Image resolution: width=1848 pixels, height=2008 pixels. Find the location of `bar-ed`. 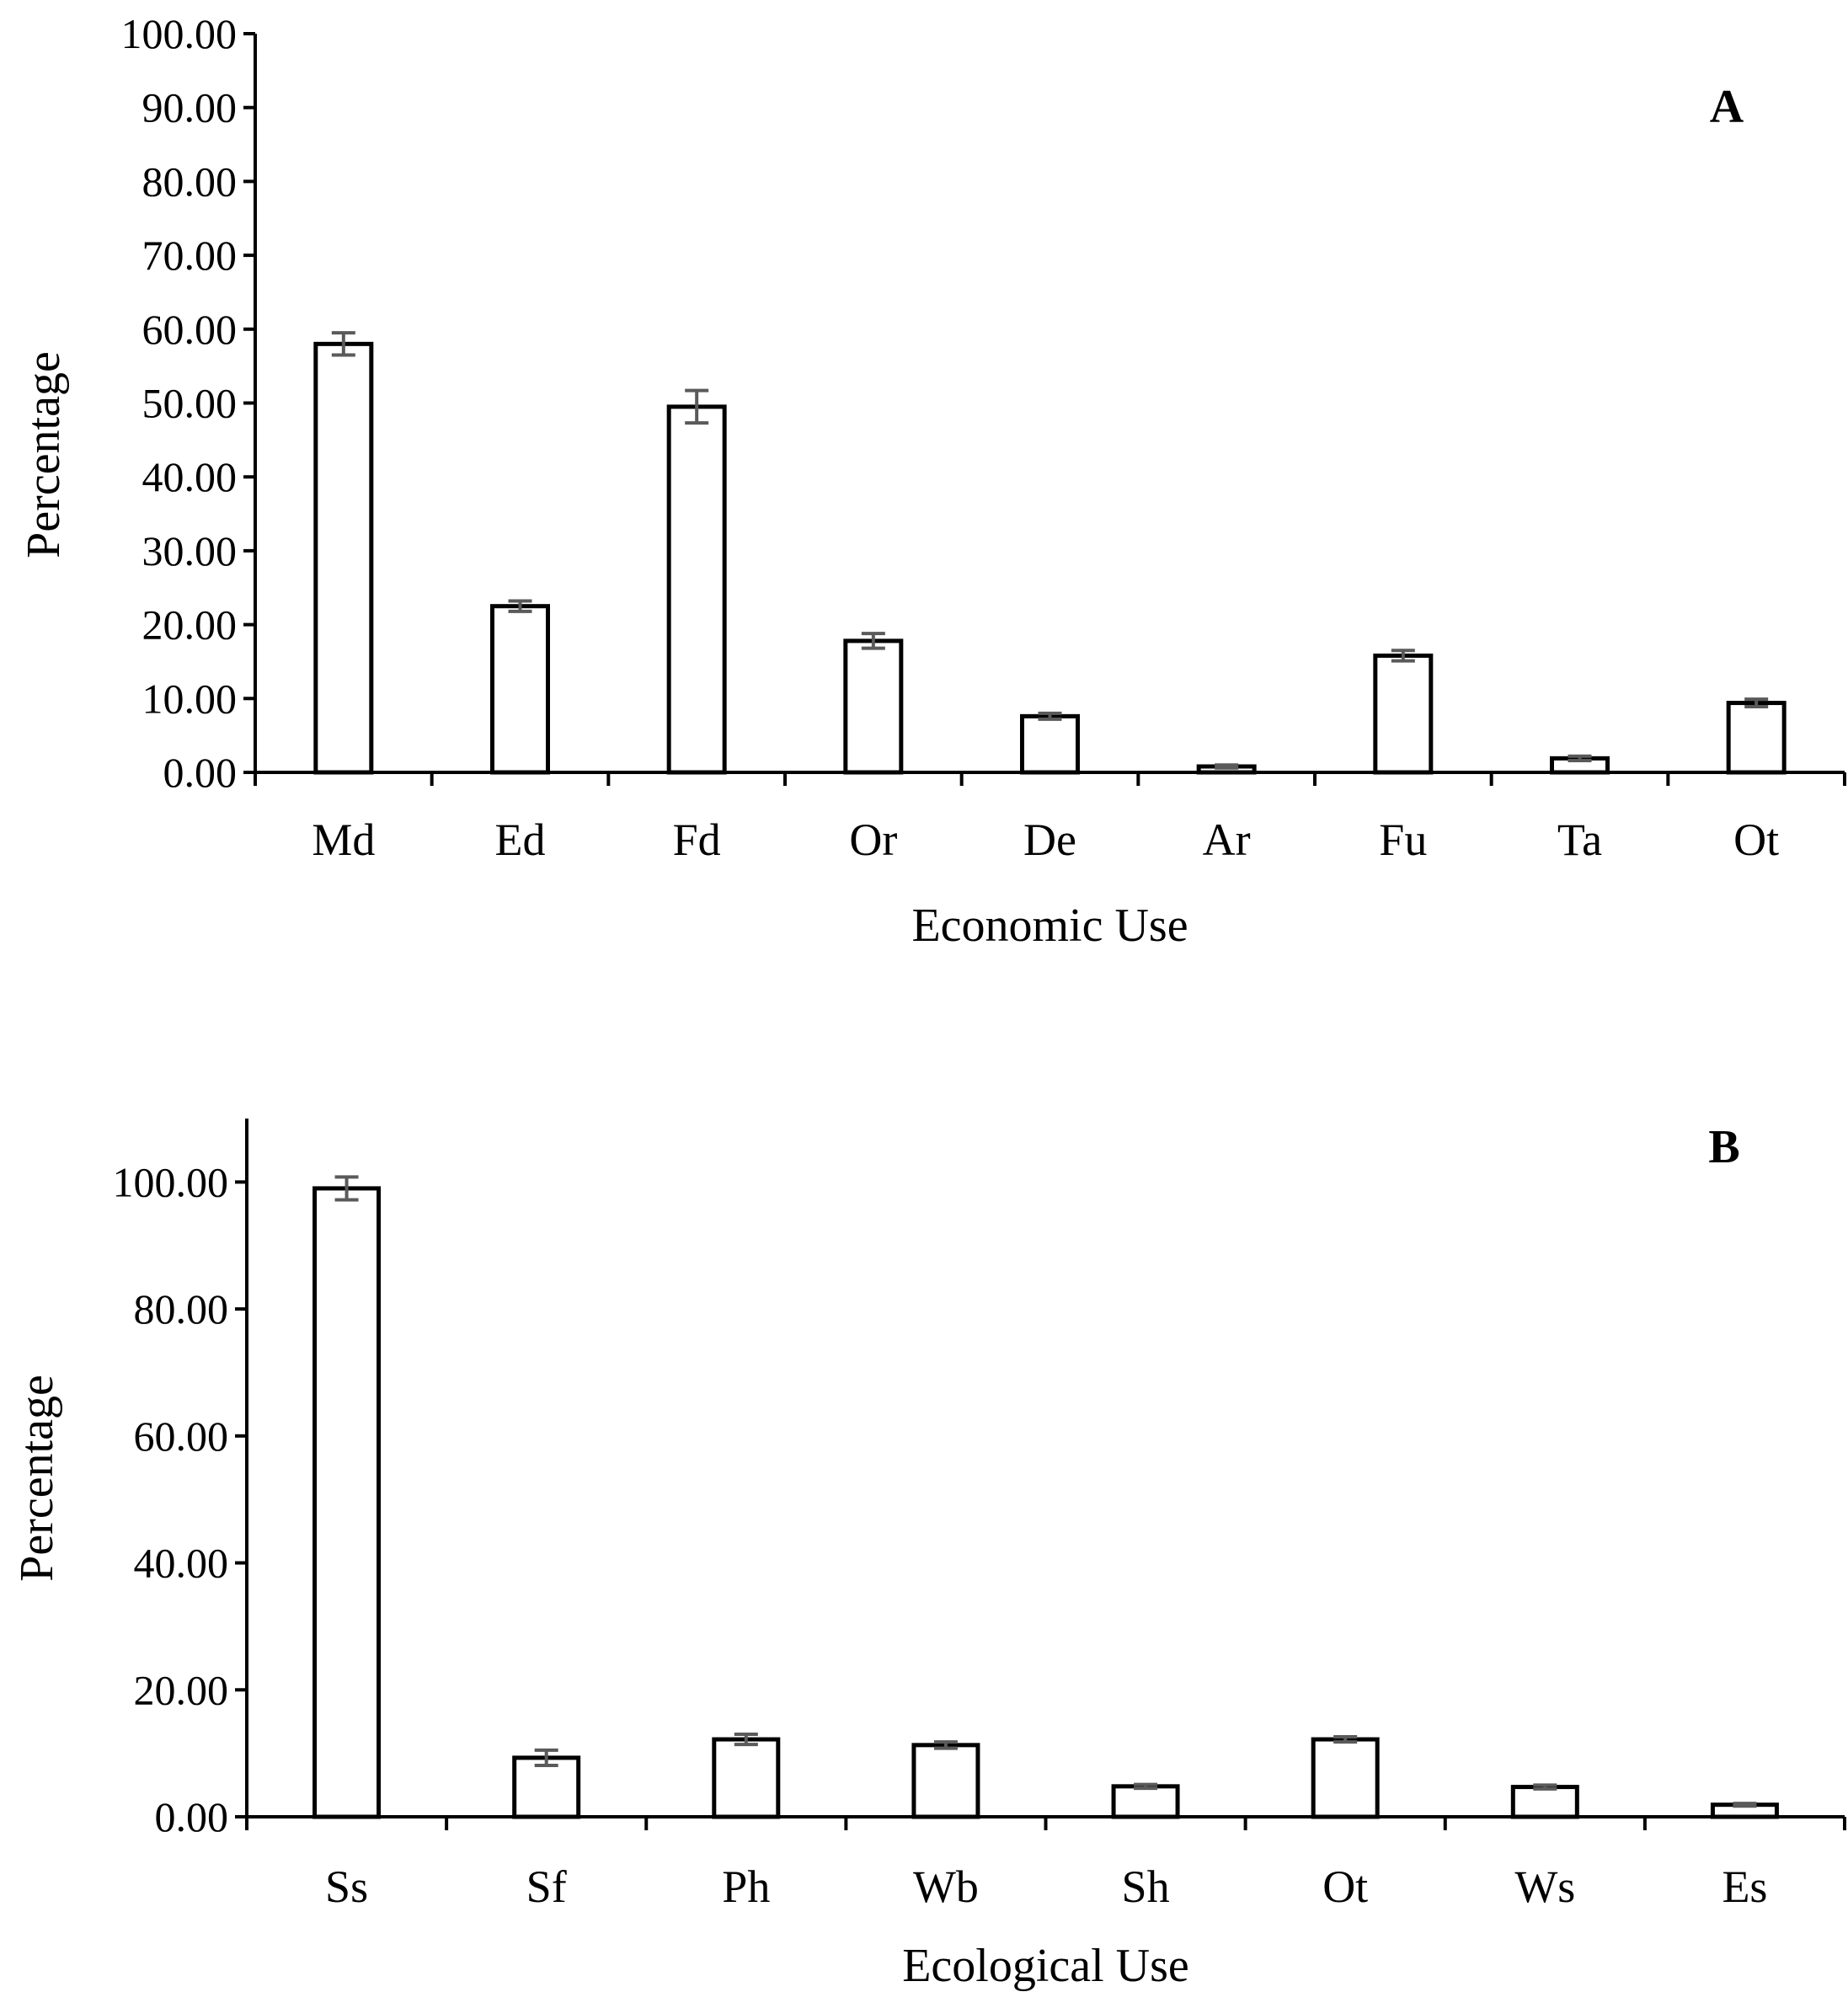

bar-ed is located at coordinates (520, 689).